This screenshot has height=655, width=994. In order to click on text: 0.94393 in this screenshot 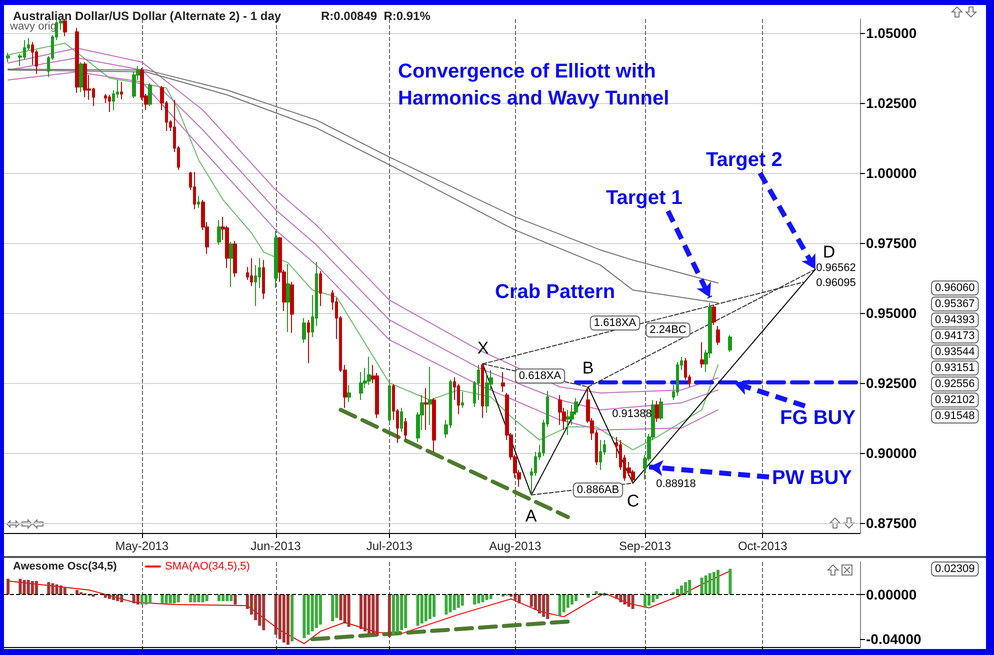, I will do `click(955, 320)`.